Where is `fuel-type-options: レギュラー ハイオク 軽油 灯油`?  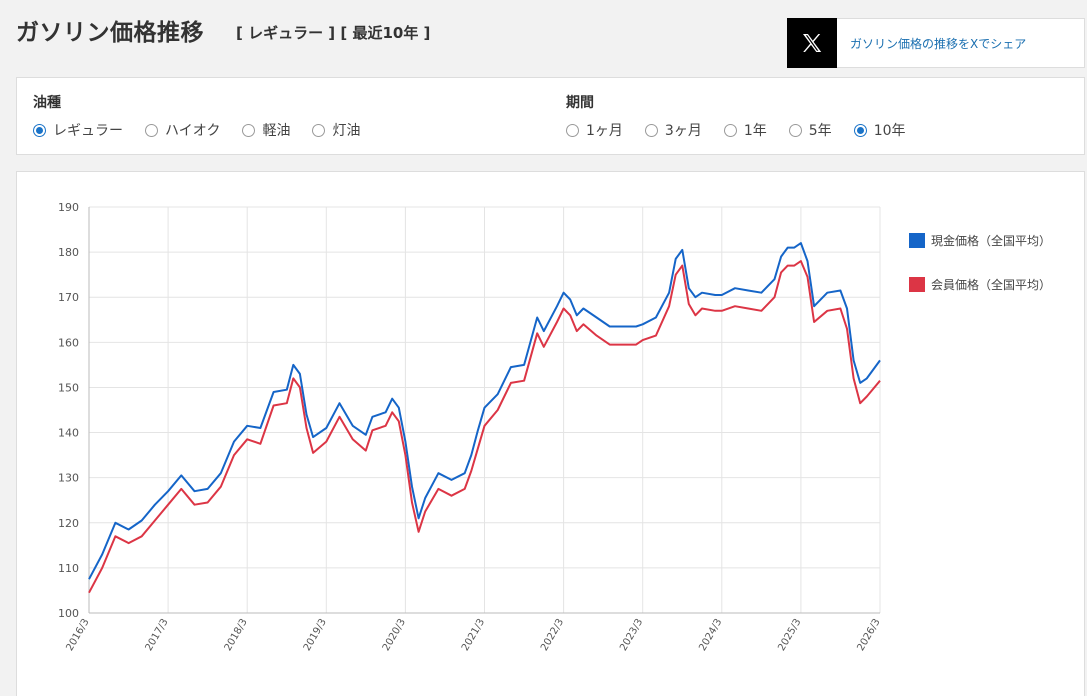
fuel-type-options: レギュラー ハイオク 軽油 灯油 is located at coordinates (207, 130).